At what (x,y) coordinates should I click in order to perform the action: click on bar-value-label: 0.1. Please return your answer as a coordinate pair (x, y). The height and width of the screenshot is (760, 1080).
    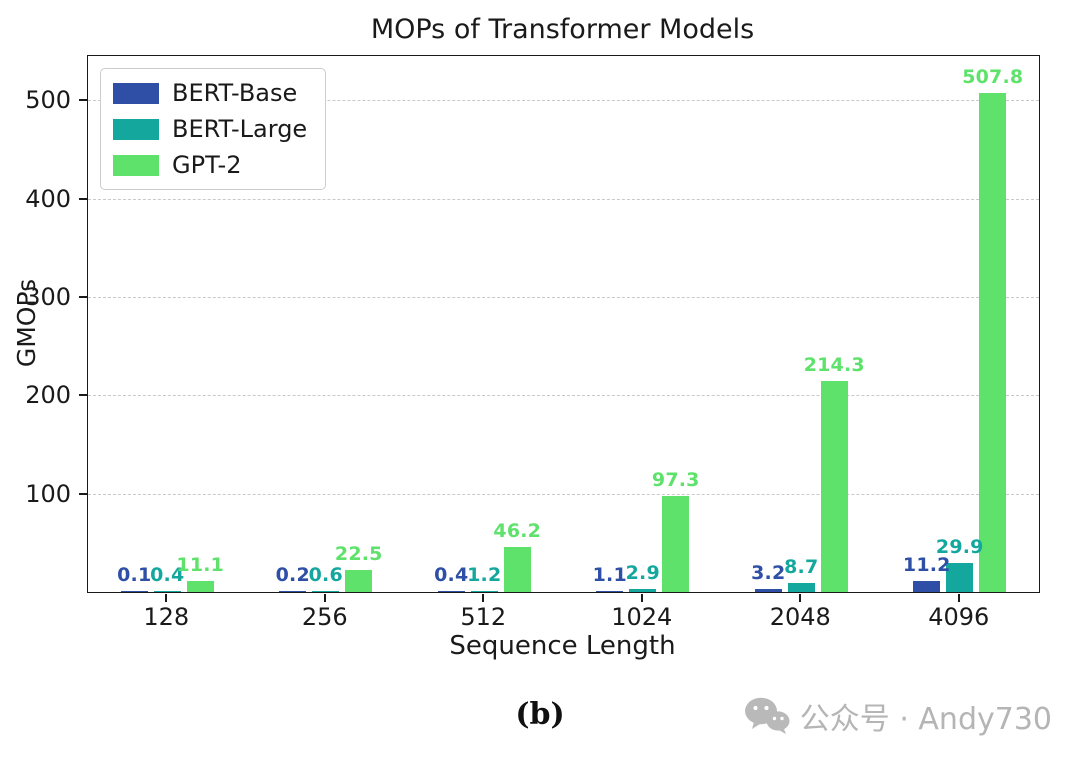
    Looking at the image, I should click on (134, 574).